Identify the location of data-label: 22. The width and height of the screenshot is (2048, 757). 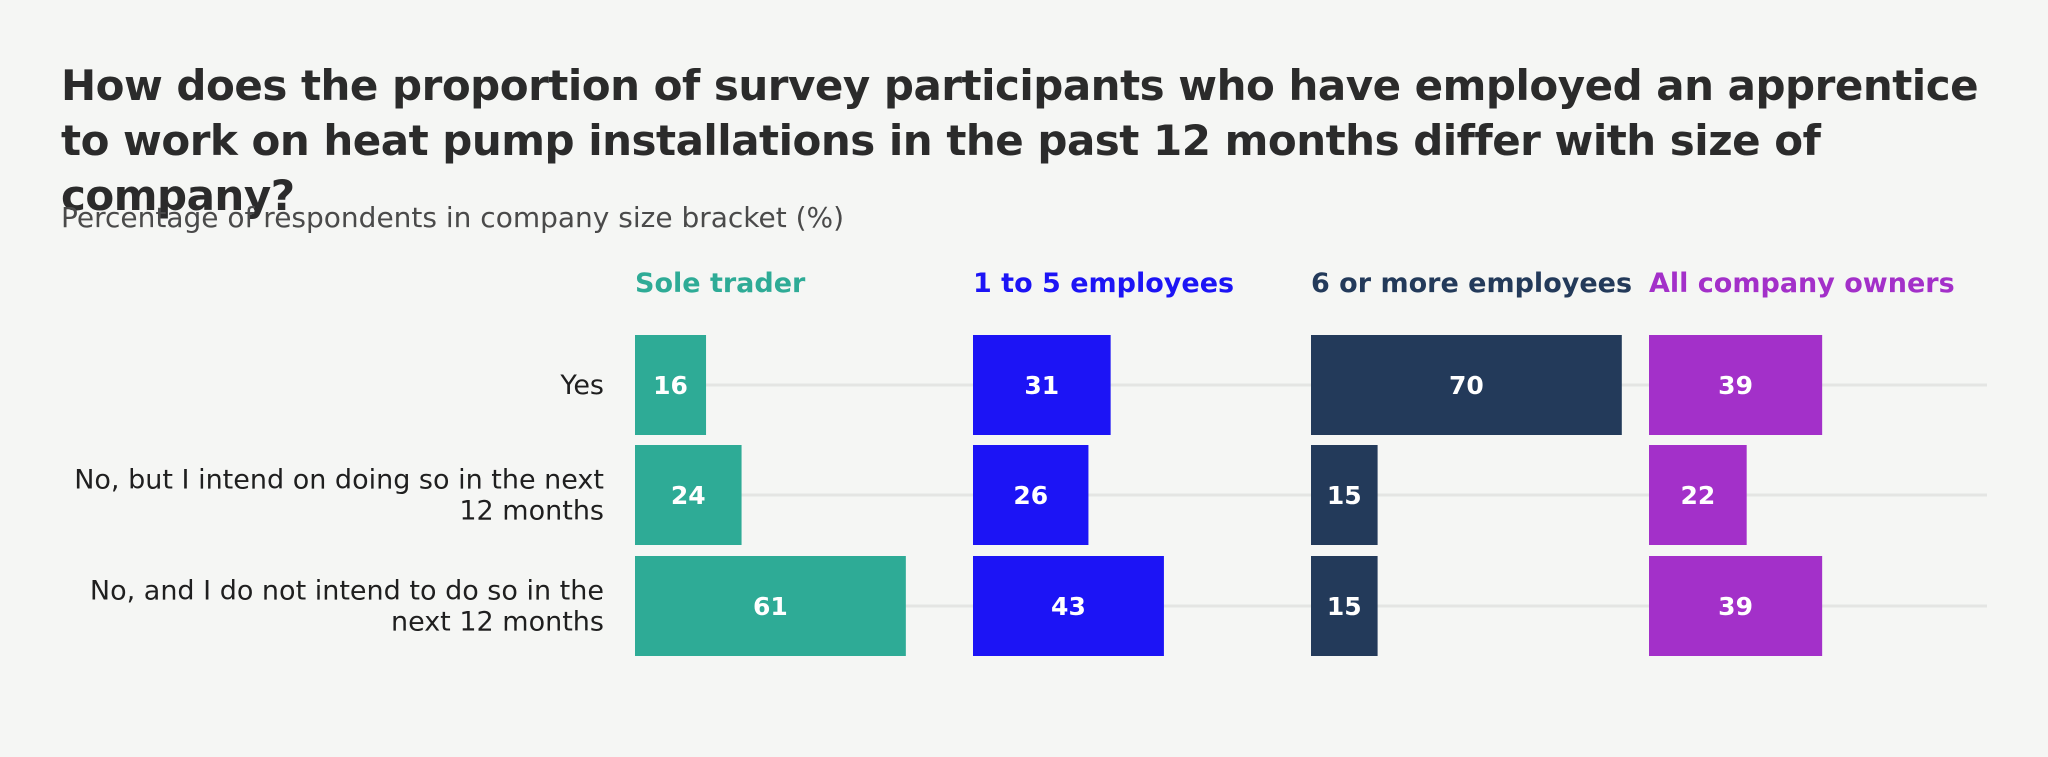
(1697, 495).